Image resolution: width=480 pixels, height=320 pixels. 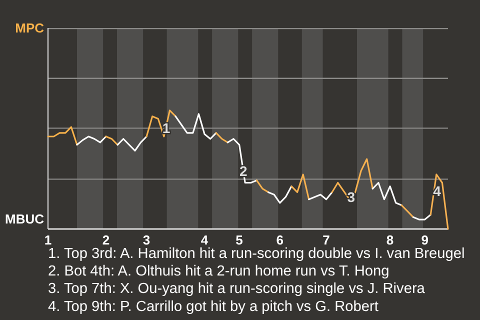 What do you see at coordinates (146, 240) in the screenshot?
I see `x-tick-label: 3` at bounding box center [146, 240].